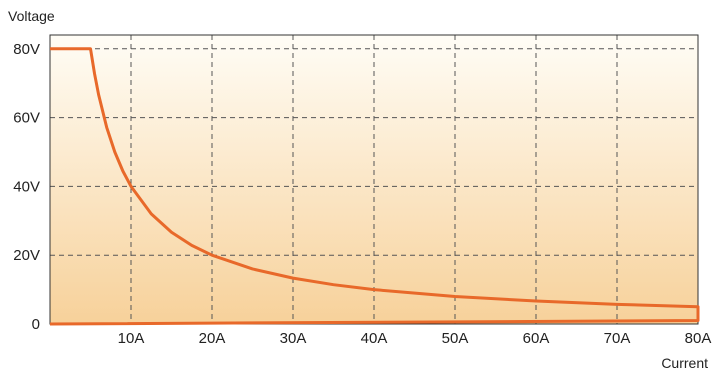 The width and height of the screenshot is (720, 373). Describe the element at coordinates (684, 363) in the screenshot. I see `x-axis-title: Current` at that location.